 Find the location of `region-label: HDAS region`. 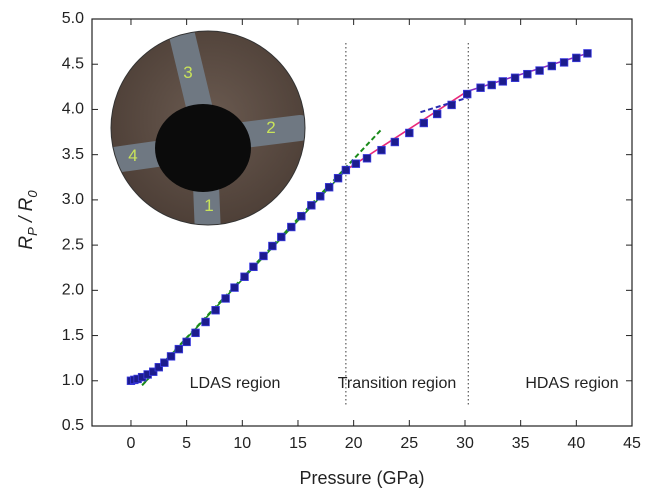

region-label: HDAS region is located at coordinates (571, 383).